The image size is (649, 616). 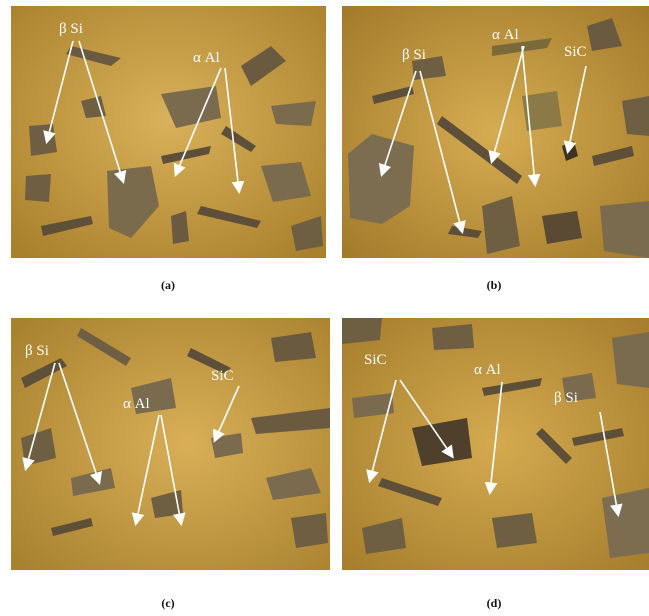 What do you see at coordinates (494, 285) in the screenshot?
I see `caption-b: (b)` at bounding box center [494, 285].